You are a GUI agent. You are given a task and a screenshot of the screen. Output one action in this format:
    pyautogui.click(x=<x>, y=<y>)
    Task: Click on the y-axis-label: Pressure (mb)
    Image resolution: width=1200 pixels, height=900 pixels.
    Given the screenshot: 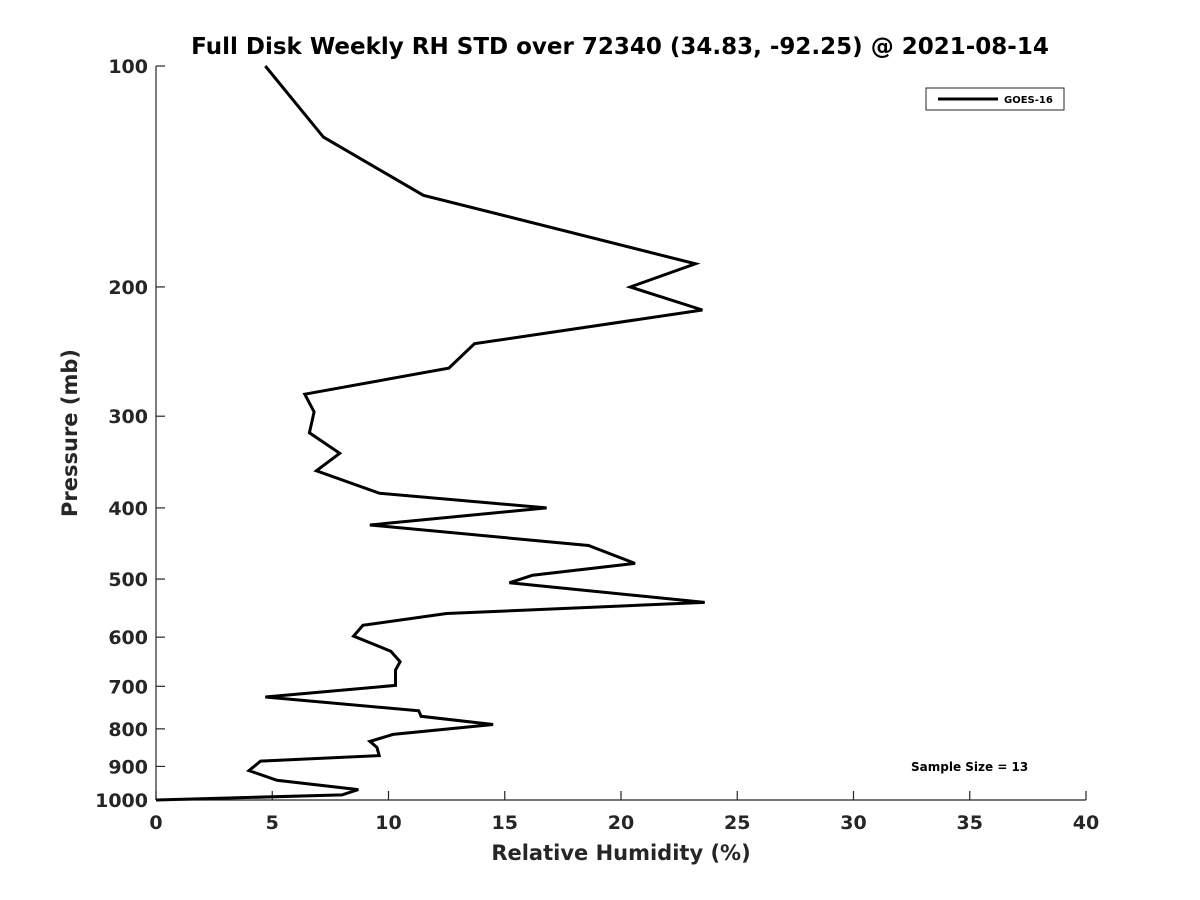 What is the action you would take?
    pyautogui.click(x=70, y=433)
    